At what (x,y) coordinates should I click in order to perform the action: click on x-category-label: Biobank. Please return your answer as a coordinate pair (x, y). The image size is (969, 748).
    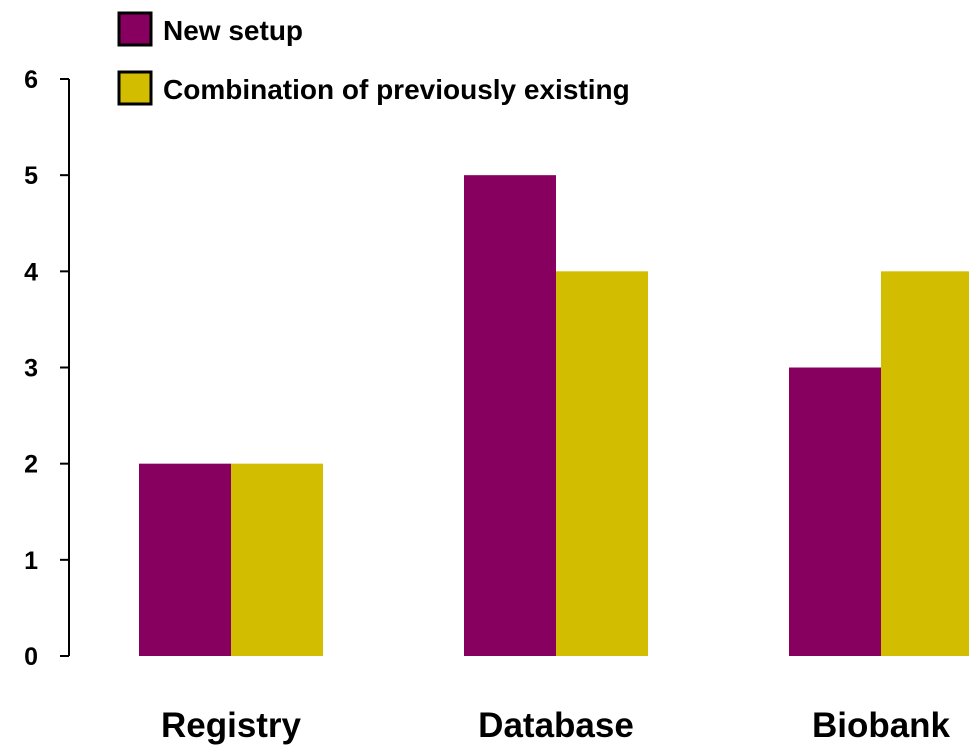
    Looking at the image, I should click on (881, 725).